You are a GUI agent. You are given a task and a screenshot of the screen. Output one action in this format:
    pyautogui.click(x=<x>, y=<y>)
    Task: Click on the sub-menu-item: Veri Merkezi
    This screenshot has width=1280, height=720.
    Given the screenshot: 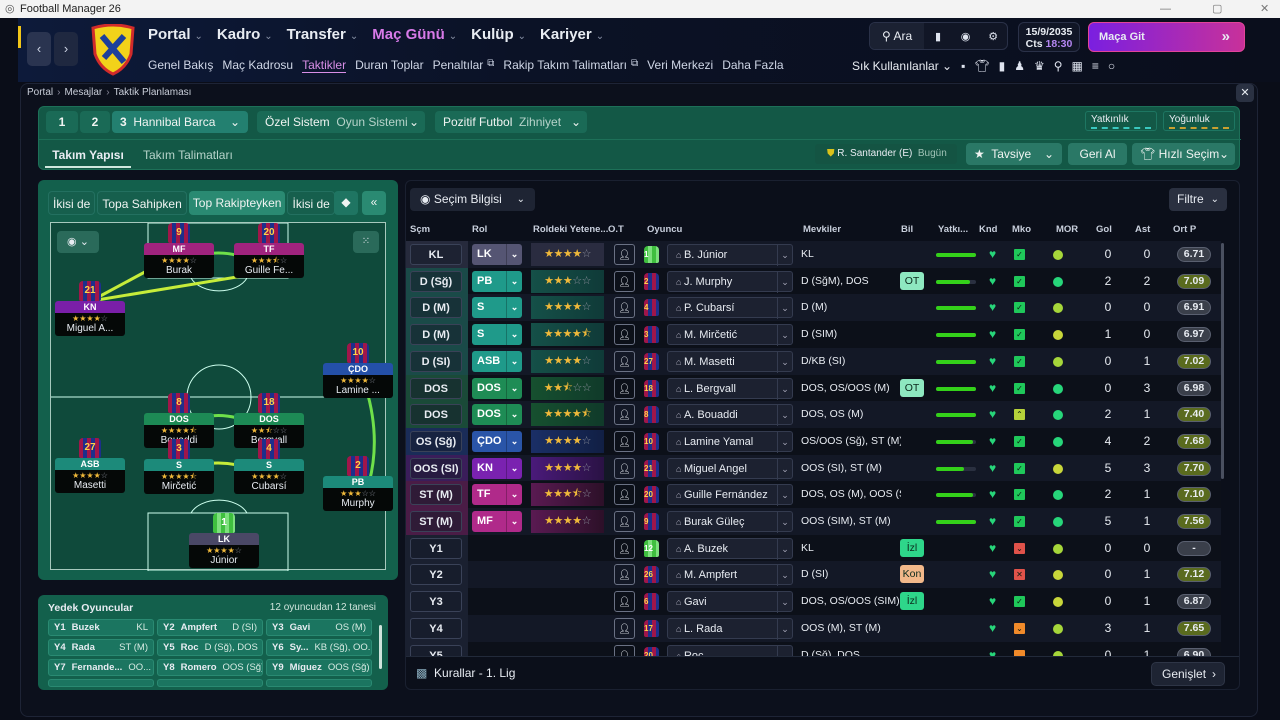 What is the action you would take?
    pyautogui.click(x=680, y=65)
    